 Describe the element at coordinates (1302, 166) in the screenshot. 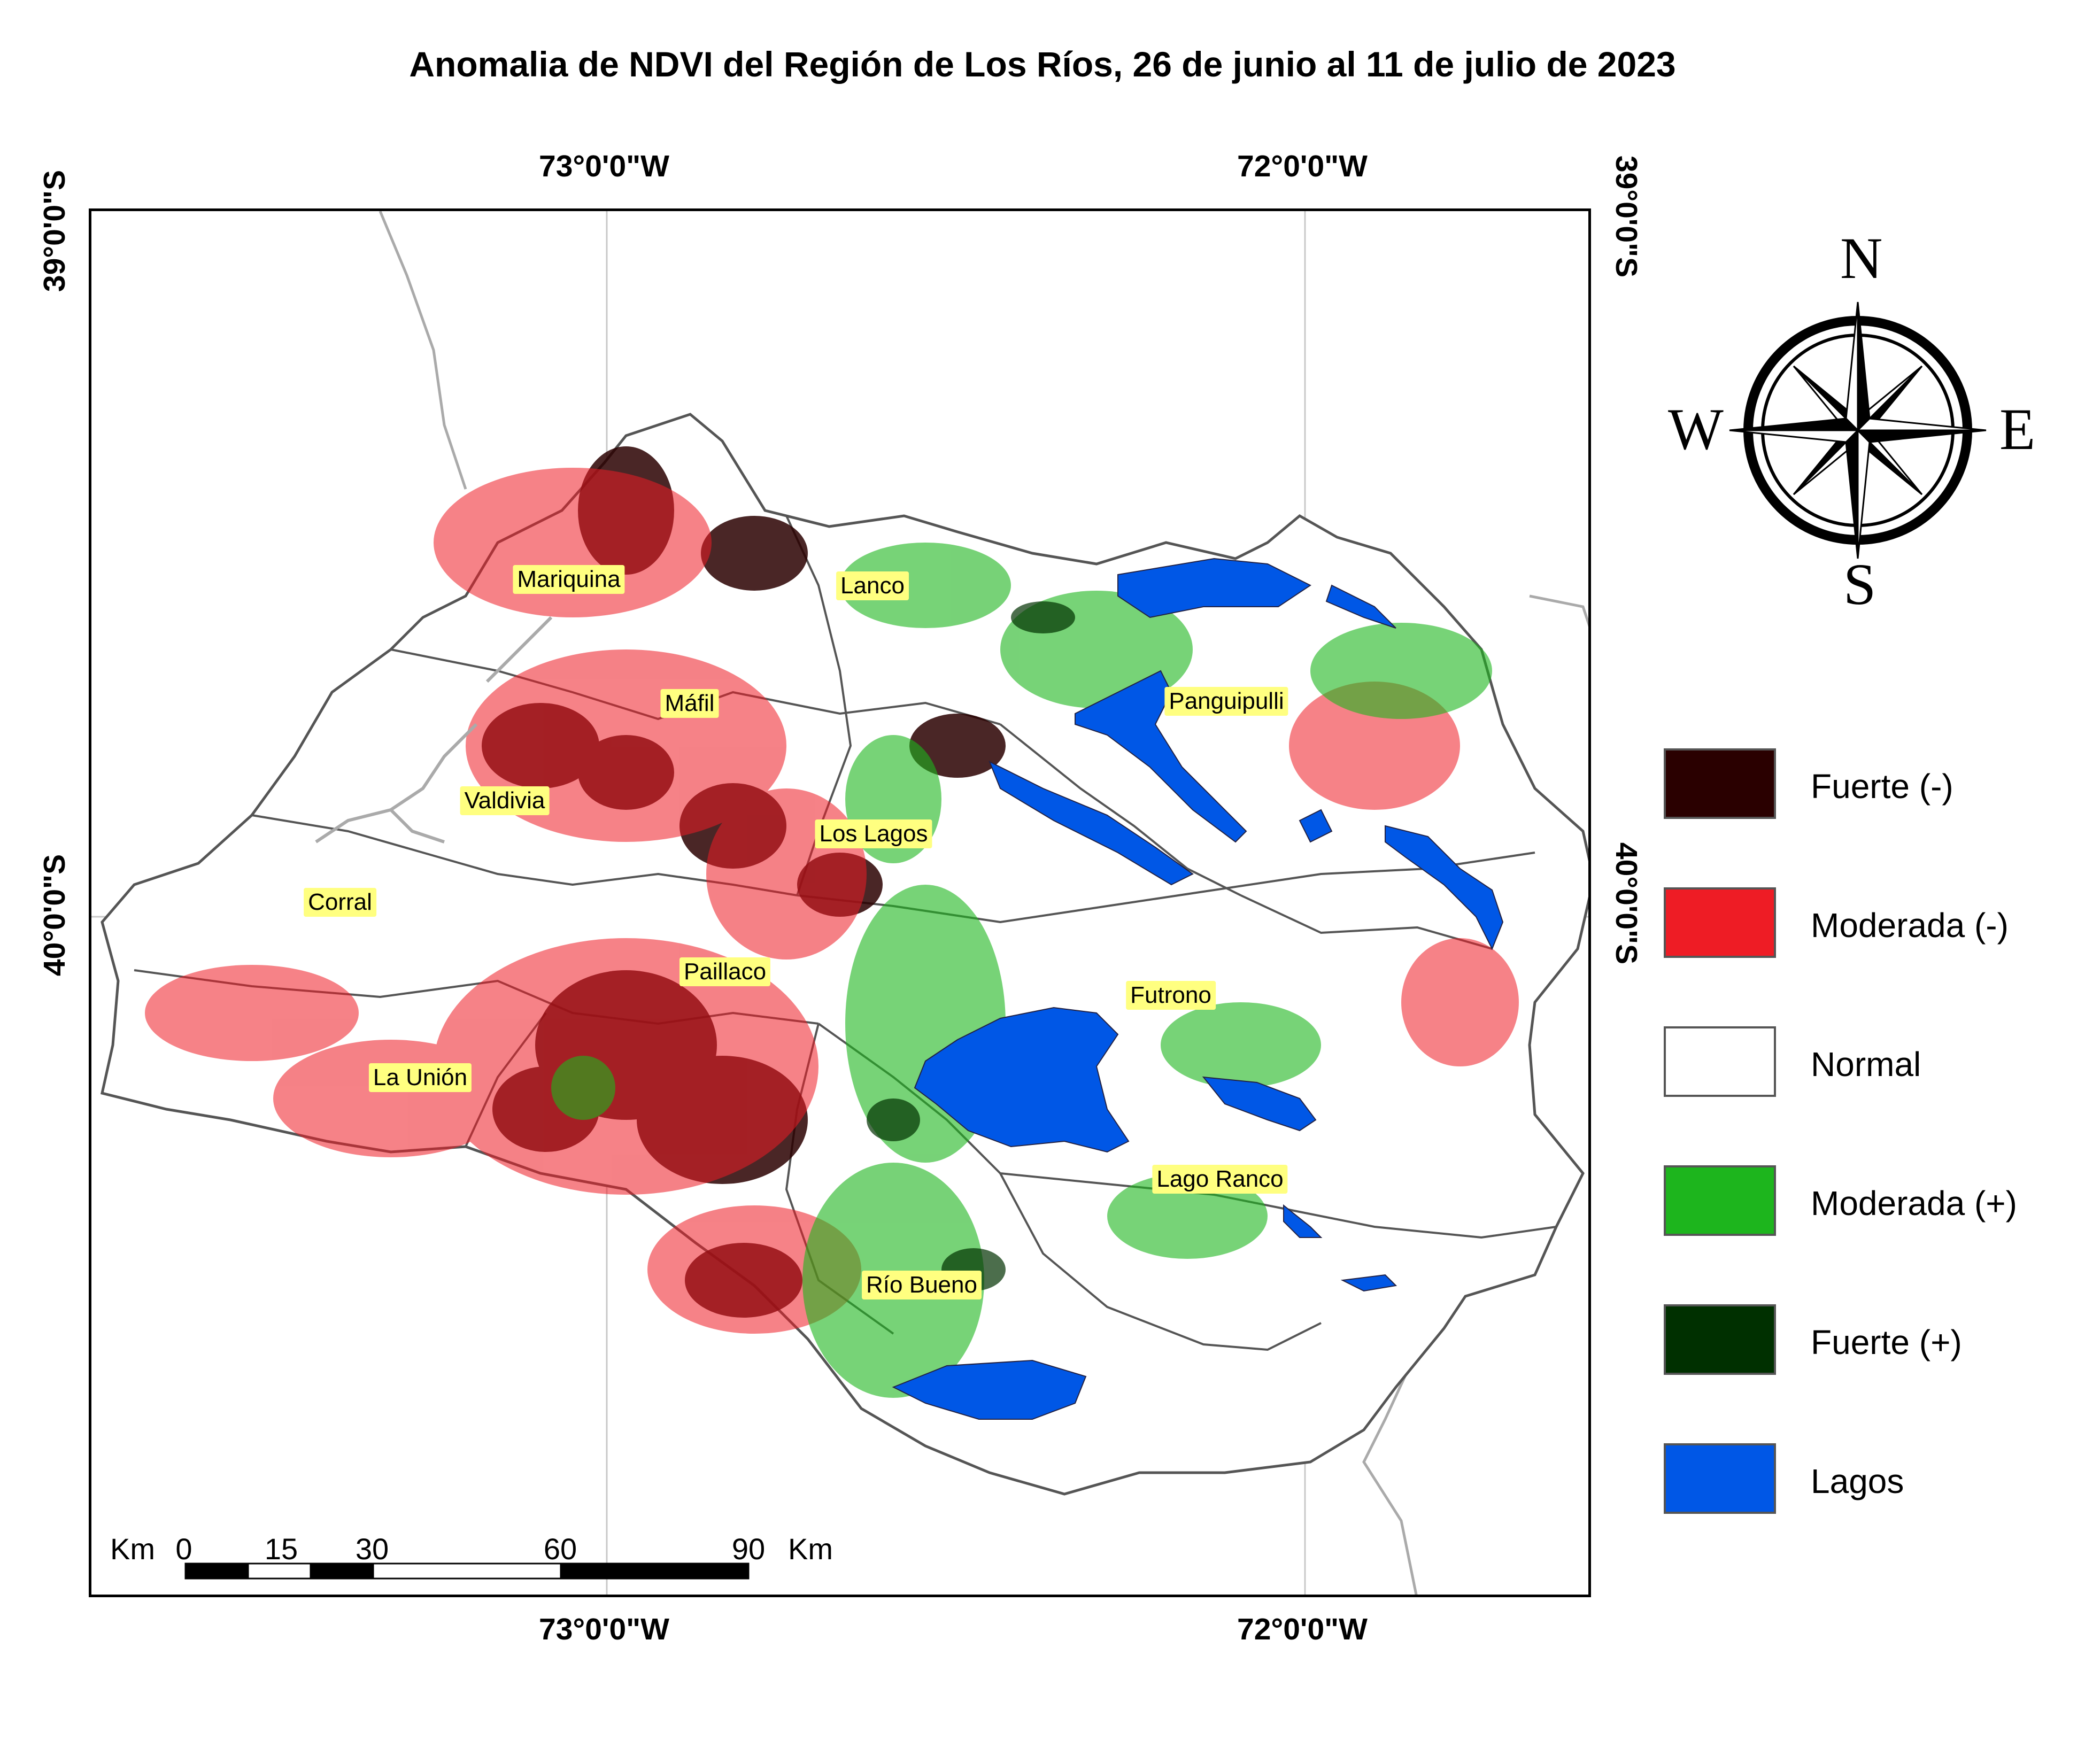

I see `lon-label-top-east: 72°0'0"W` at that location.